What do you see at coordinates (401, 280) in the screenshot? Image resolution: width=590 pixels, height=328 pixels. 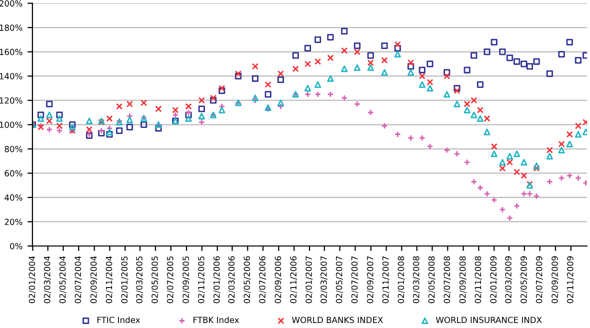 I see `x-tick-label: 02/01/2008` at bounding box center [401, 280].